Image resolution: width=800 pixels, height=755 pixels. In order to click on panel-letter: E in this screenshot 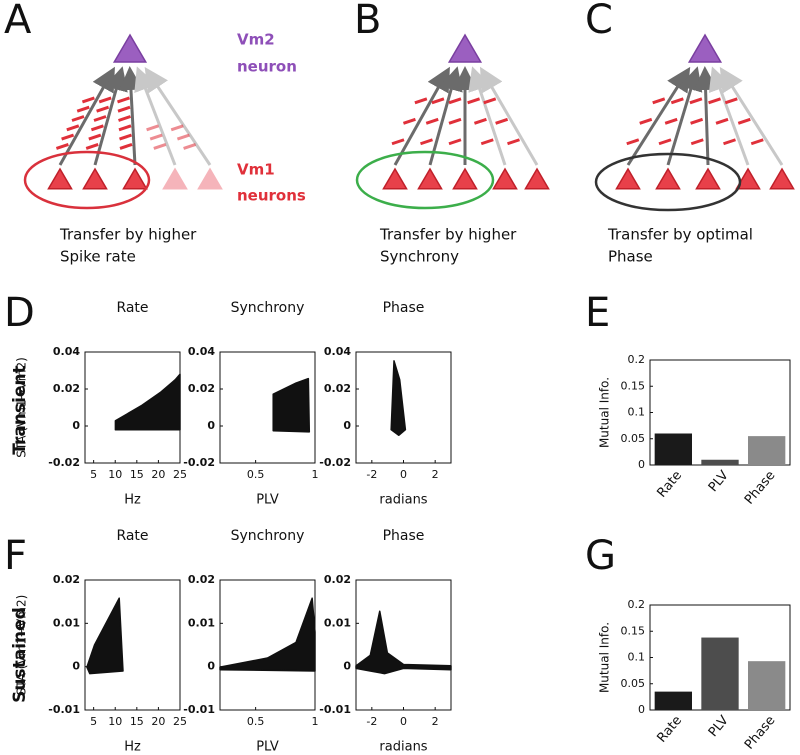, I will do `click(597, 313)`.